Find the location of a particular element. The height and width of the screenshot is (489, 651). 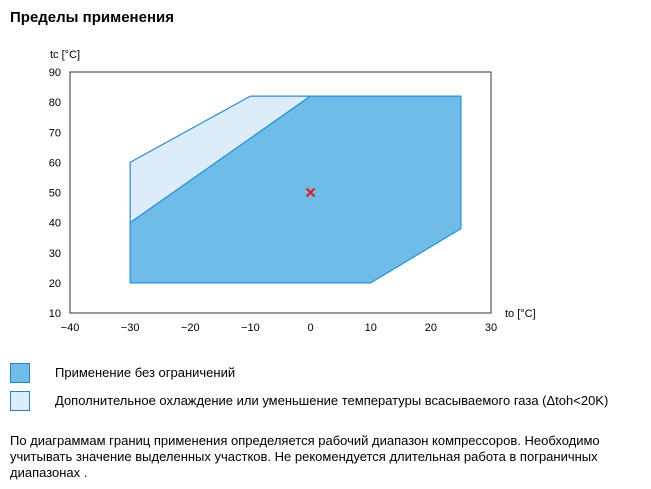

x-tick-label-7: 30 is located at coordinates (491, 328).